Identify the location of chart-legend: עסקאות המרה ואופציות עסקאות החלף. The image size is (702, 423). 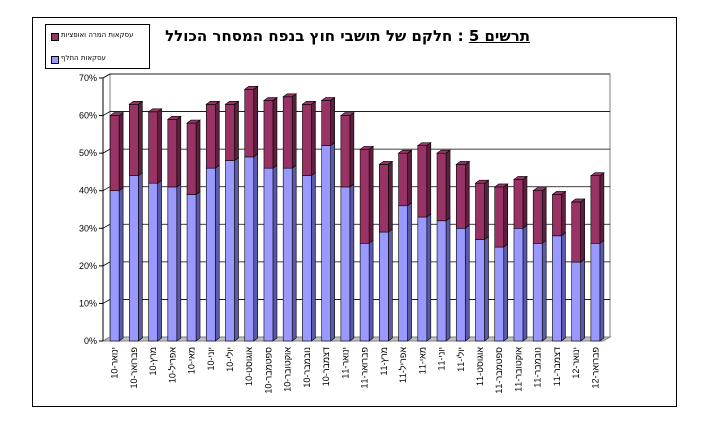
(97, 46).